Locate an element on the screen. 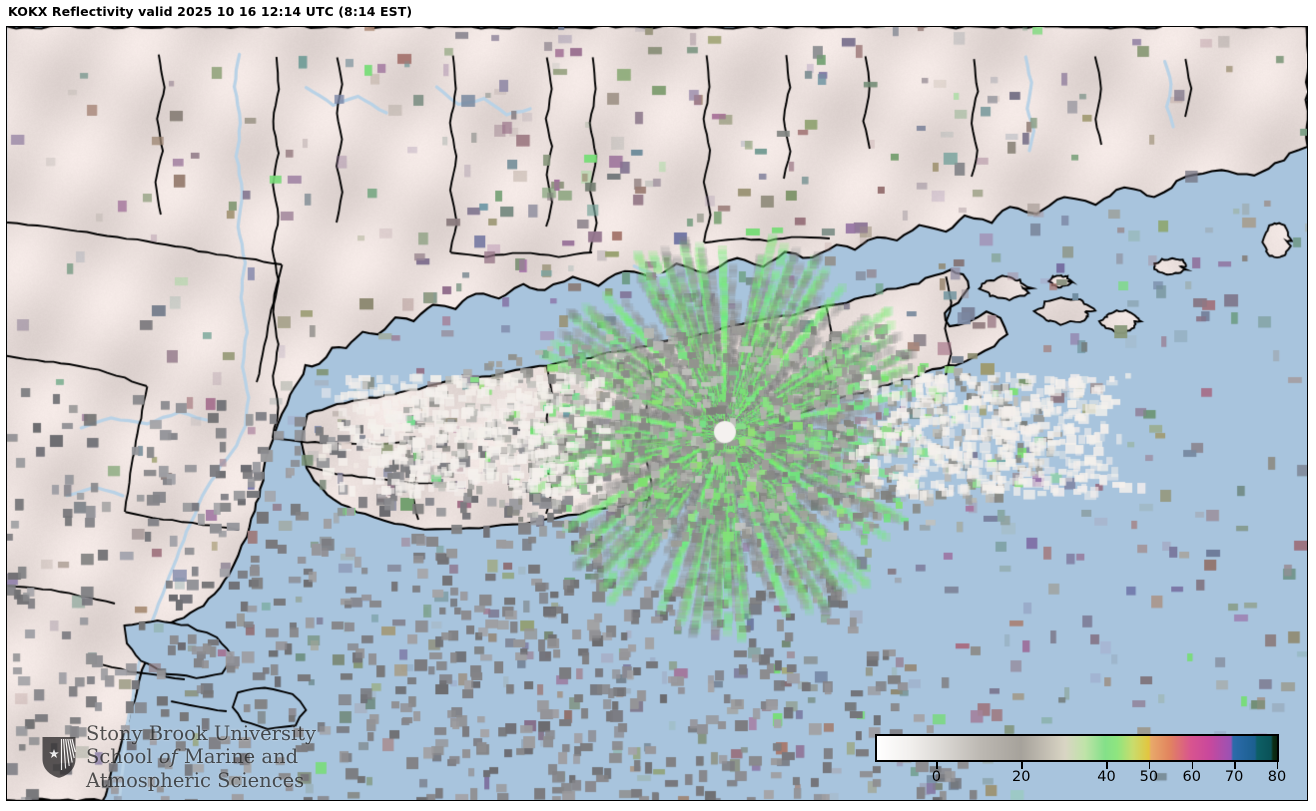  colorbar-tick-label: 70 is located at coordinates (1234, 777).